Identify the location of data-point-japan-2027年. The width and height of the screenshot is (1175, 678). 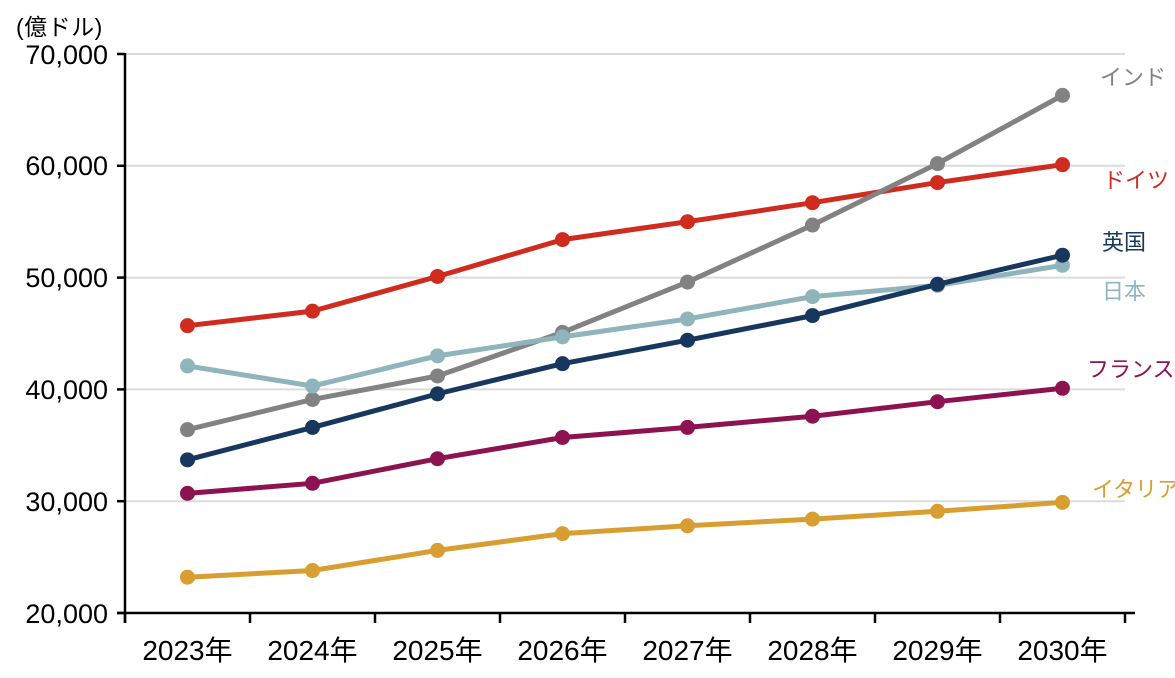
(687, 319).